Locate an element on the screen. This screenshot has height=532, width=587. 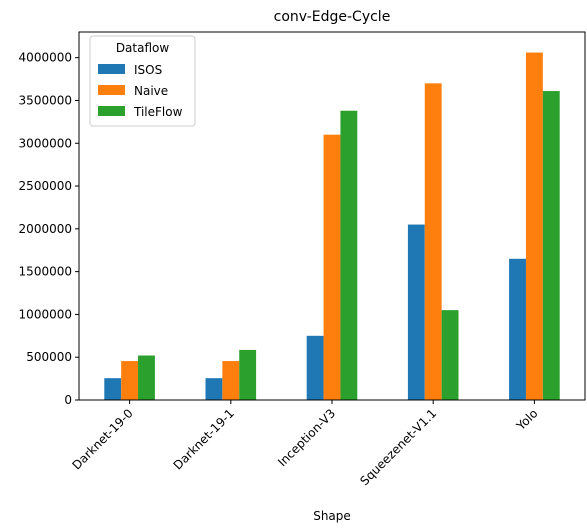
bar-naive-inception-v3 is located at coordinates (332, 267).